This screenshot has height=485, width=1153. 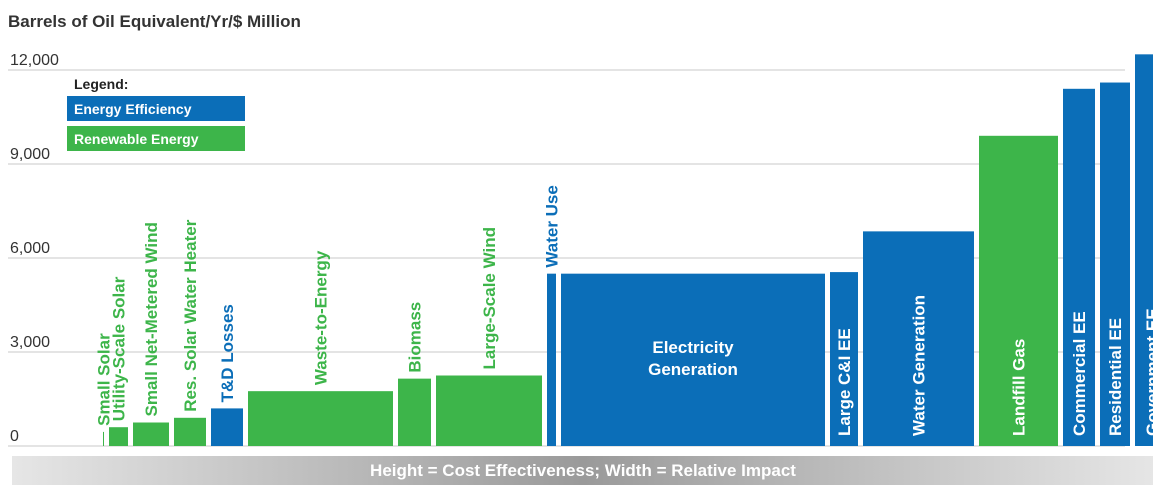 What do you see at coordinates (227, 427) in the screenshot?
I see `bar-tandd-losses` at bounding box center [227, 427].